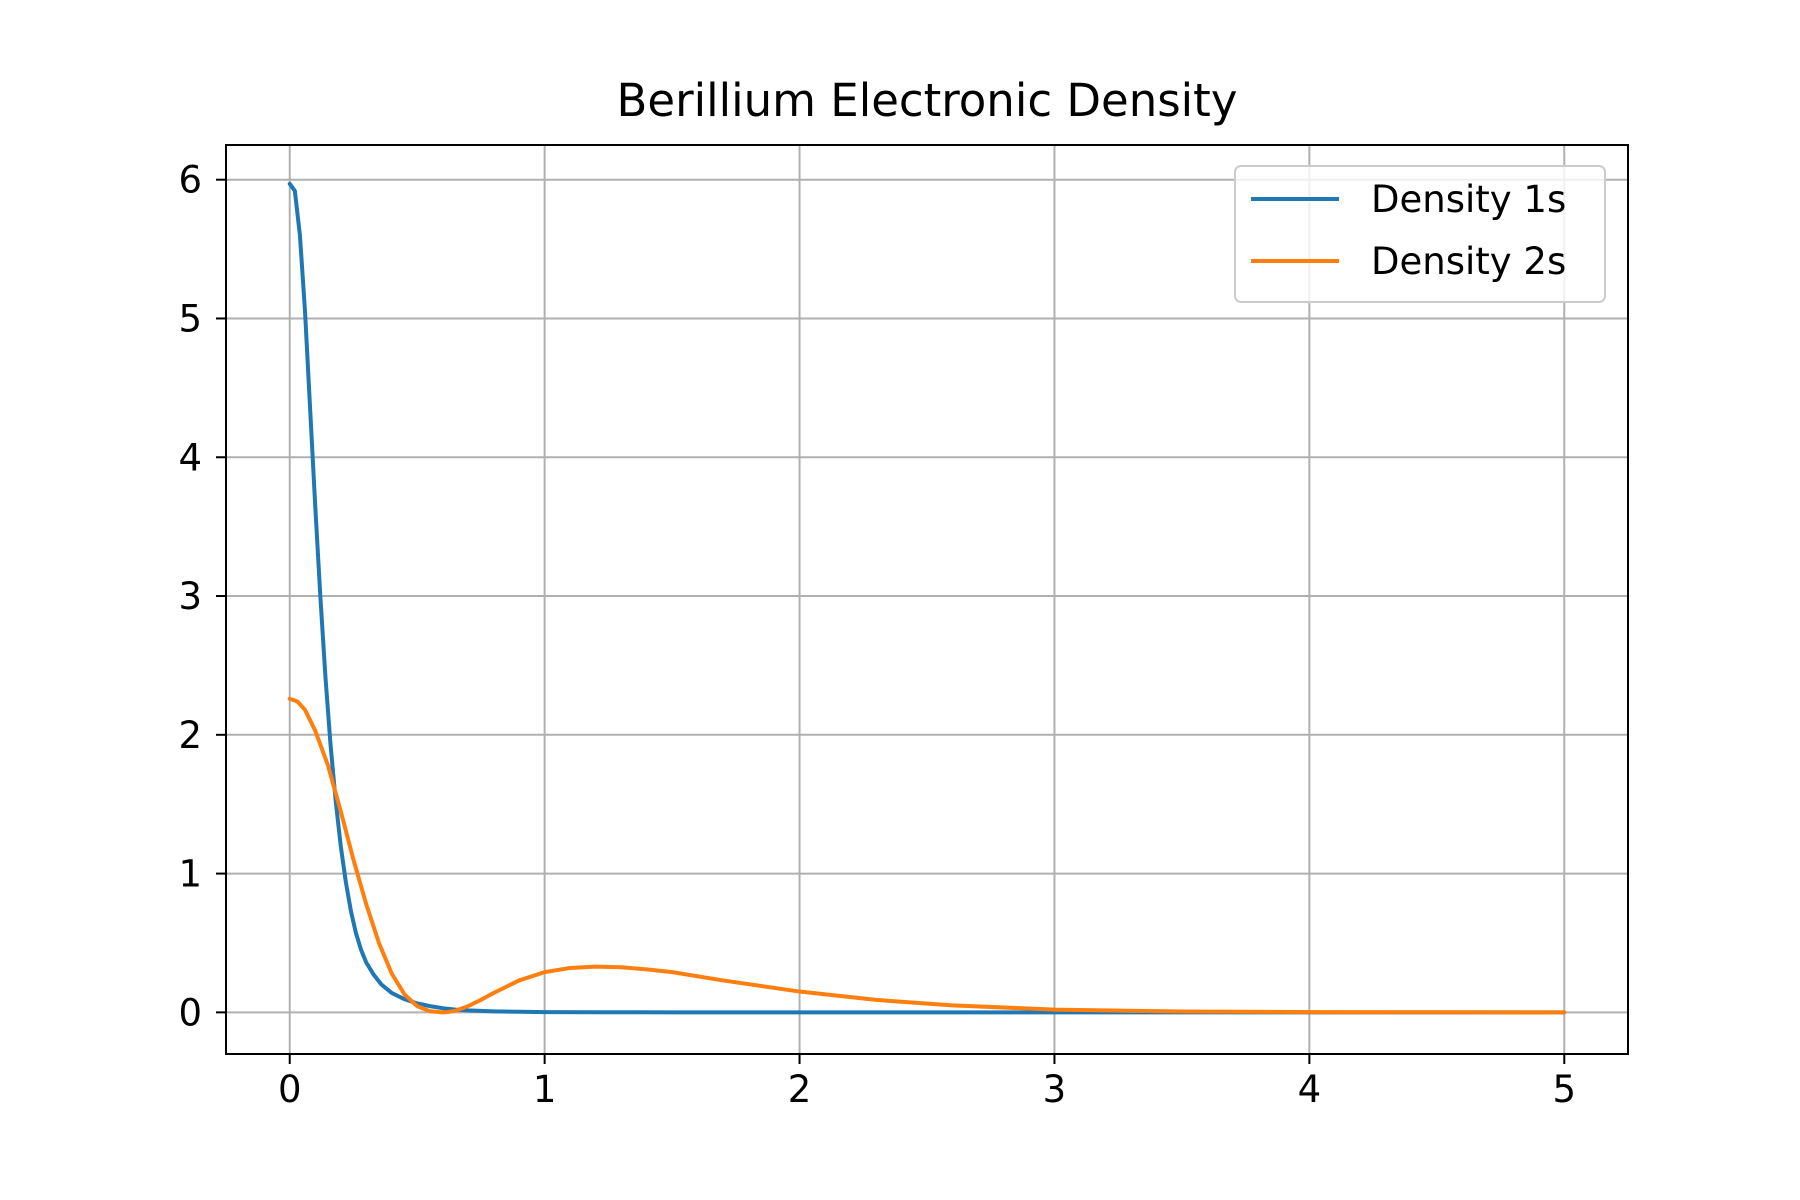  I want to click on y-tick-label: 3, so click(190, 596).